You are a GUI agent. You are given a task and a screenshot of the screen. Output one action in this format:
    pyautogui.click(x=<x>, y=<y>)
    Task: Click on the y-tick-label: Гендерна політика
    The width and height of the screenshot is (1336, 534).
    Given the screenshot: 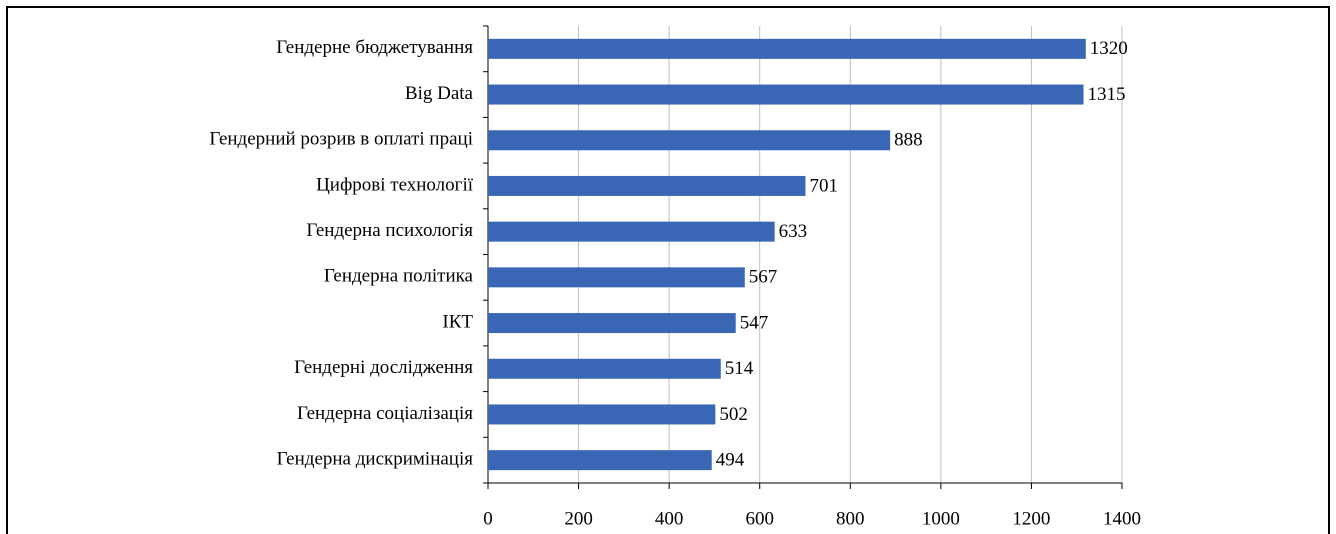 What is the action you would take?
    pyautogui.click(x=399, y=276)
    